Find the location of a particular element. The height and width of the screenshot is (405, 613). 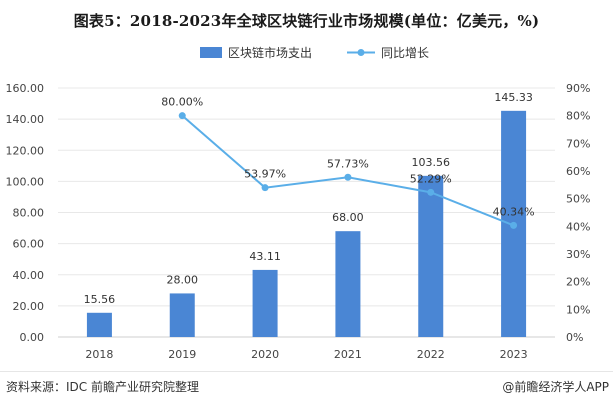

source-note: 资料来源：IDC 前瞻产业研究院整理 is located at coordinates (102, 387).